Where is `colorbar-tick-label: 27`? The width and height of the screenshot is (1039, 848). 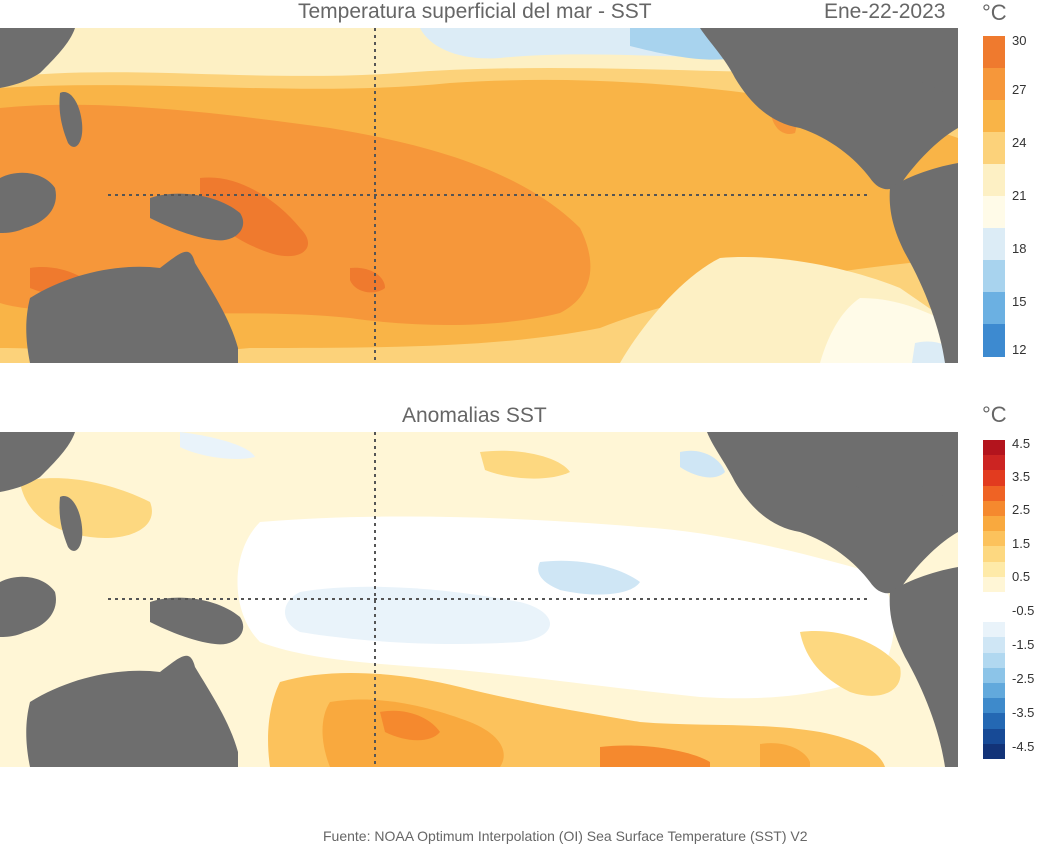
colorbar-tick-label: 27 is located at coordinates (1019, 89).